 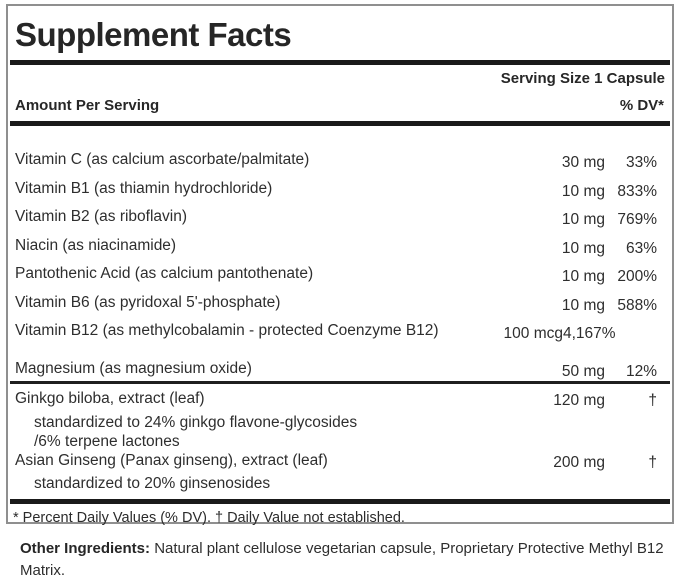 I want to click on divider-medium-botanicals, so click(x=340, y=383).